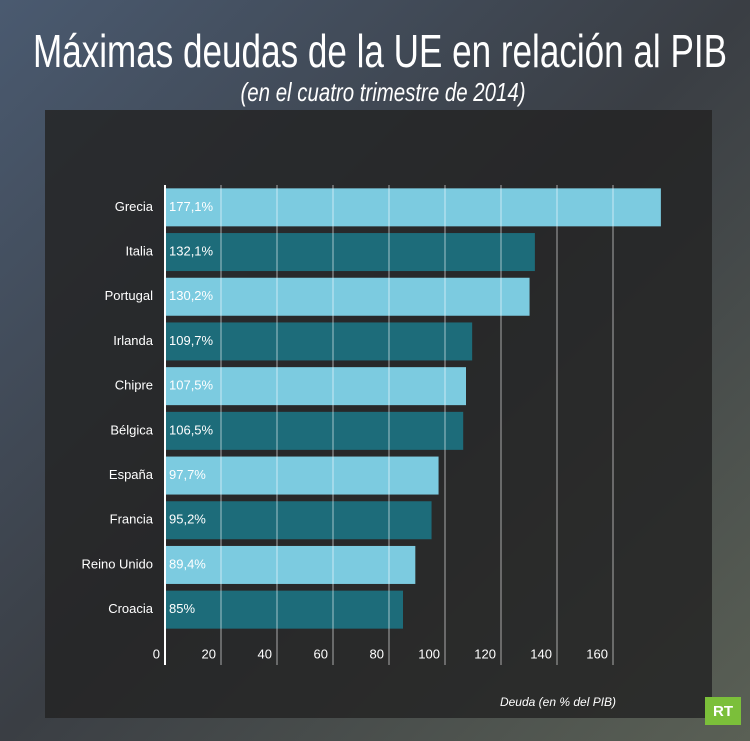 The image size is (750, 741). What do you see at coordinates (187, 474) in the screenshot?
I see `value-label: 97,7%` at bounding box center [187, 474].